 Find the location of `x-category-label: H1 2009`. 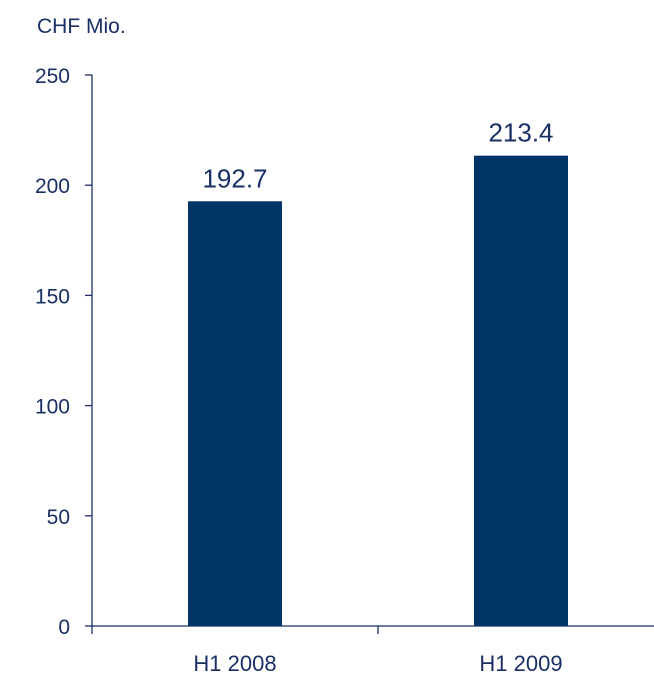

x-category-label: H1 2009 is located at coordinates (520, 663).